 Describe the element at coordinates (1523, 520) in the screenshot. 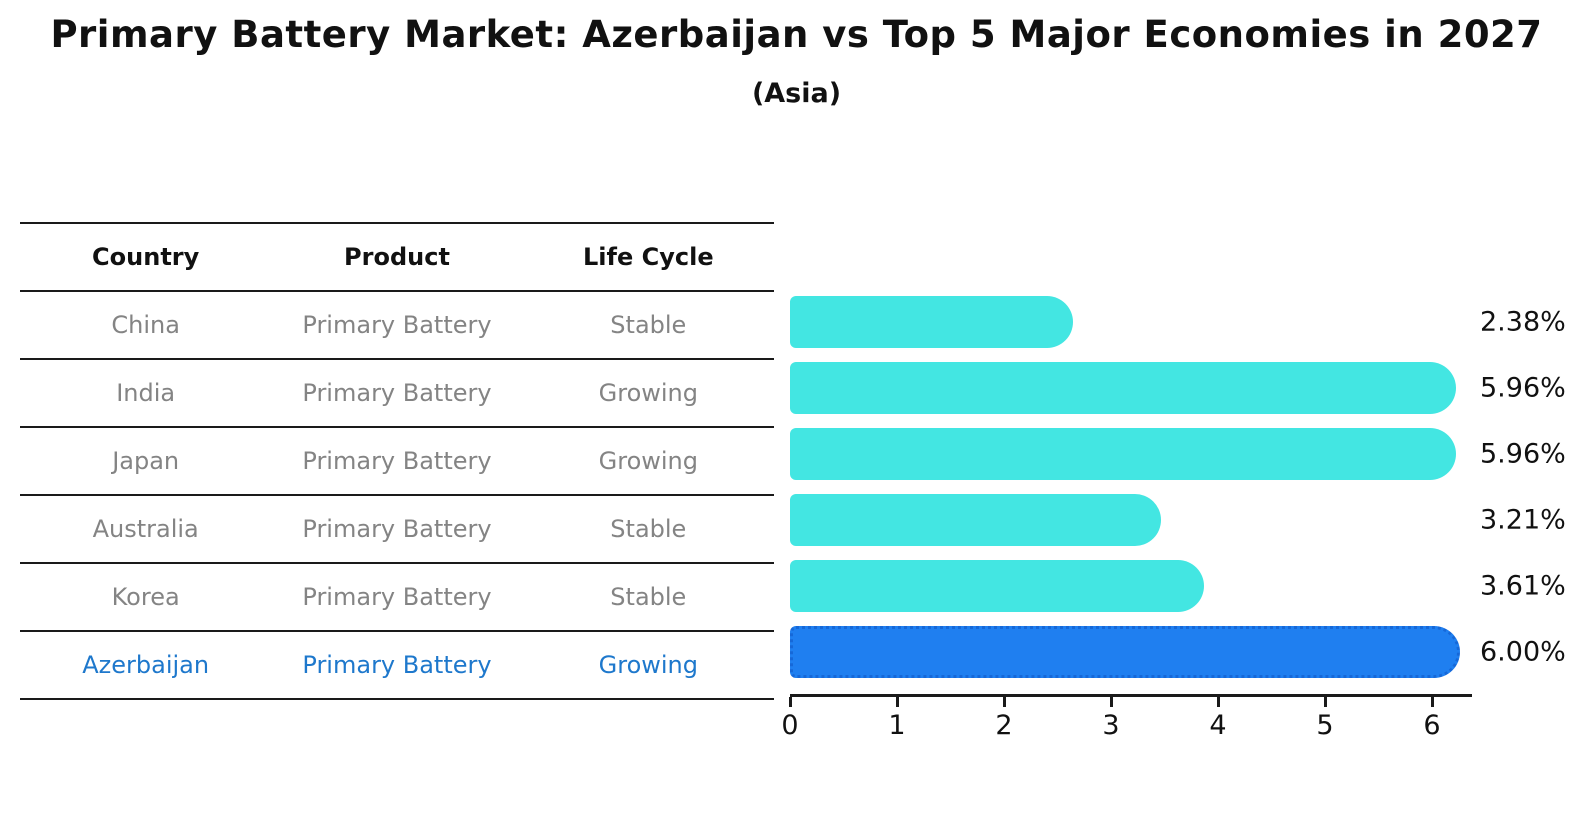

I see `value-label-australia: 3.21%` at that location.